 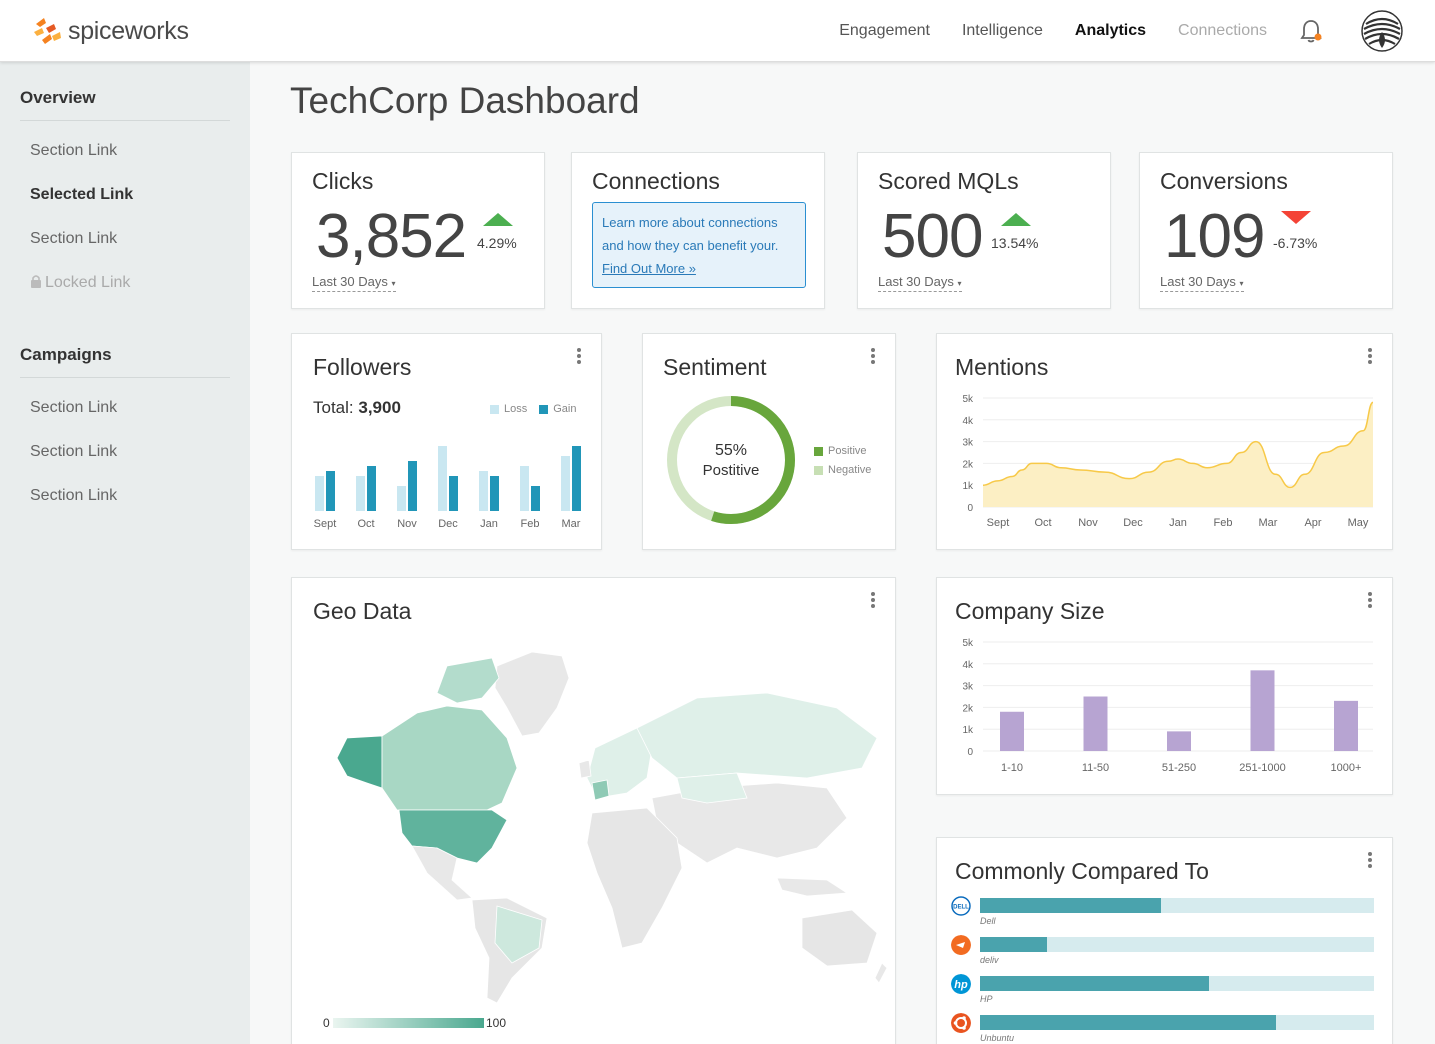 I want to click on region-brazil, so click(x=518, y=934).